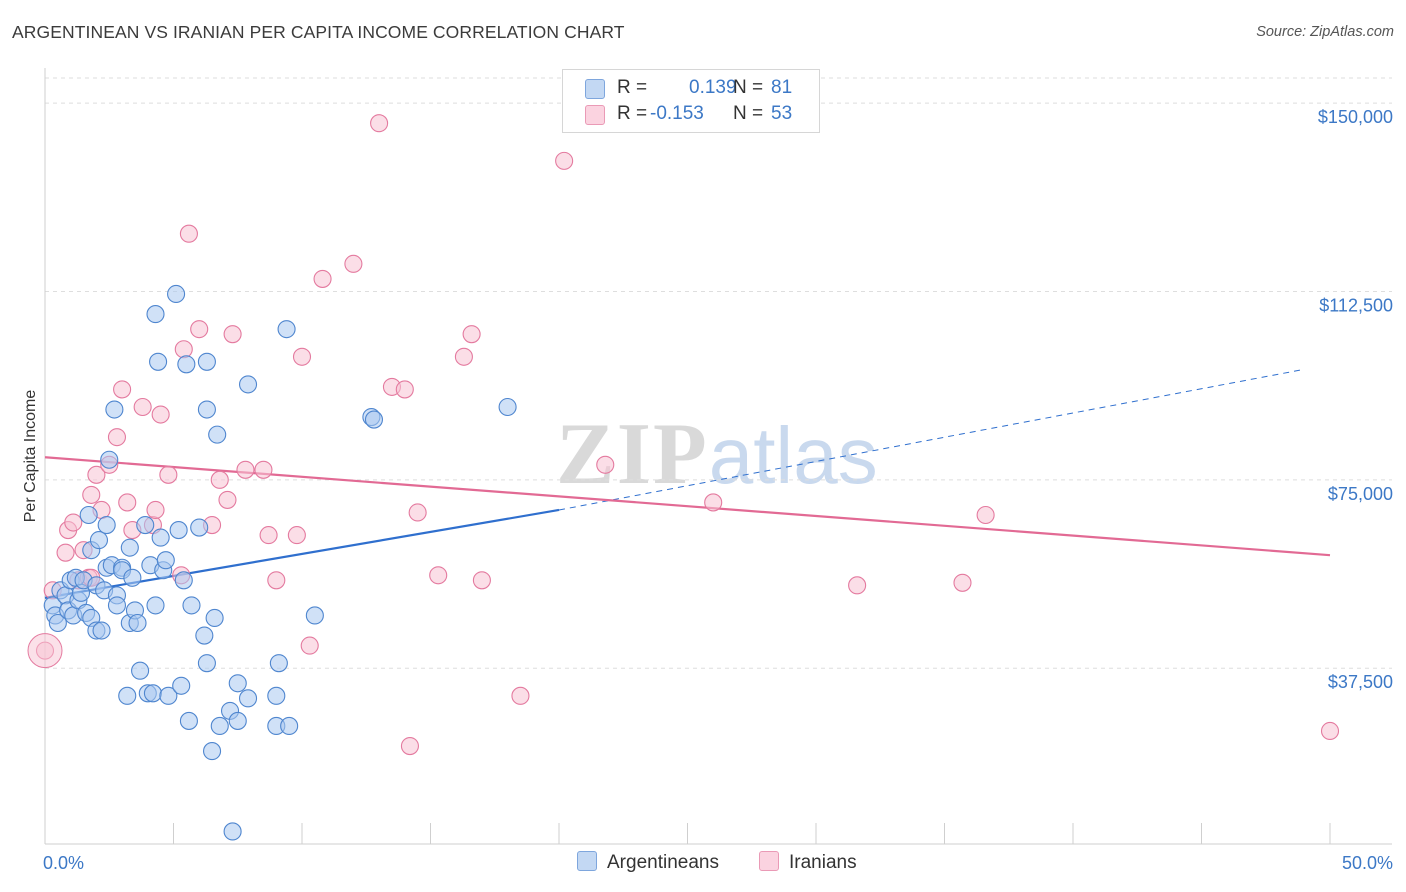 The image size is (1406, 892). Describe the element at coordinates (782, 87) in the screenshot. I see `legend-n-value: 81` at that location.